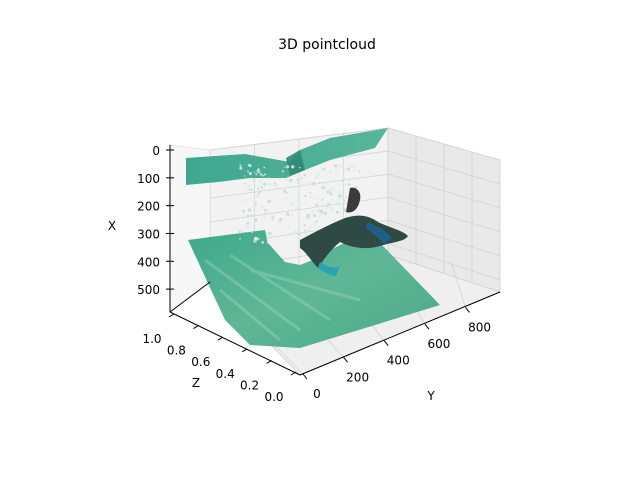 The height and width of the screenshot is (480, 640). I want to click on swimmer, so click(354, 231).